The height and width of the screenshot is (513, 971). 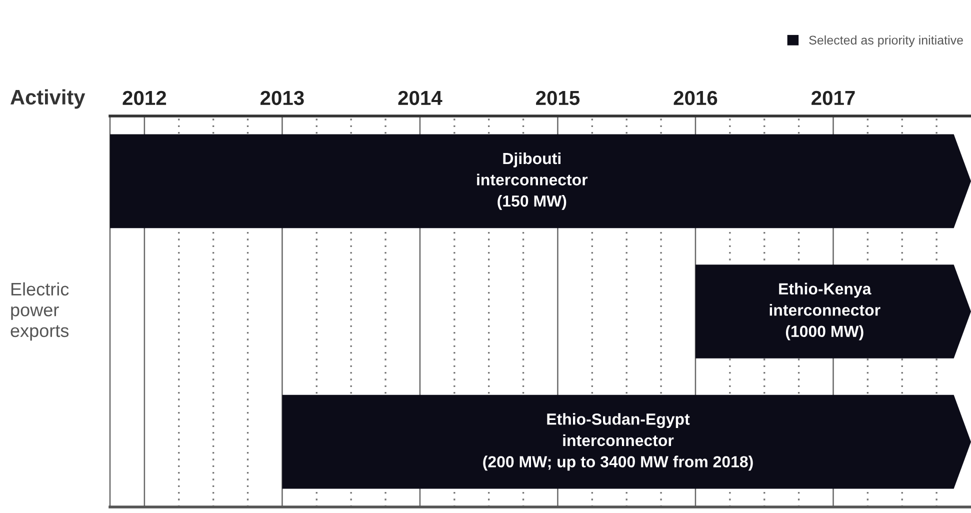 What do you see at coordinates (48, 99) in the screenshot?
I see `y-axis-title: Activity` at bounding box center [48, 99].